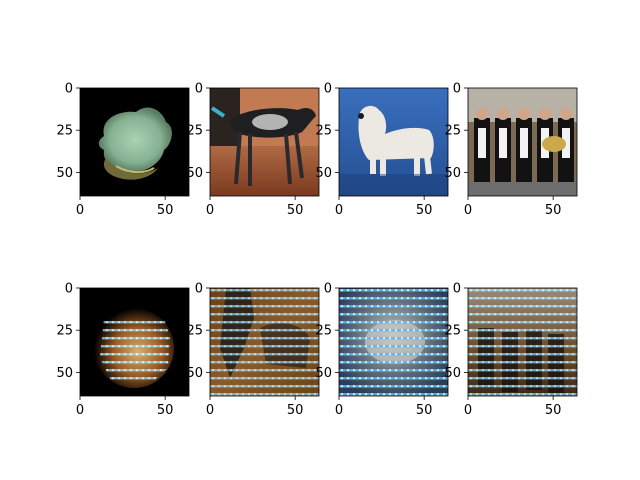 This screenshot has height=480, width=640. I want to click on image-panel-r0c1: 0 50 0 25 50, so click(253, 150).